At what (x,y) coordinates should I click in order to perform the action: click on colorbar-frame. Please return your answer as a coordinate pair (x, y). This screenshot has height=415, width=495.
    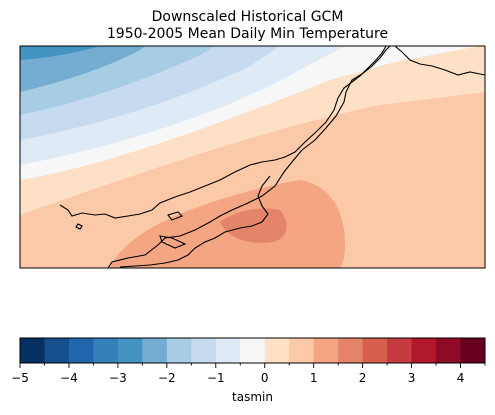
    Looking at the image, I should click on (252, 350).